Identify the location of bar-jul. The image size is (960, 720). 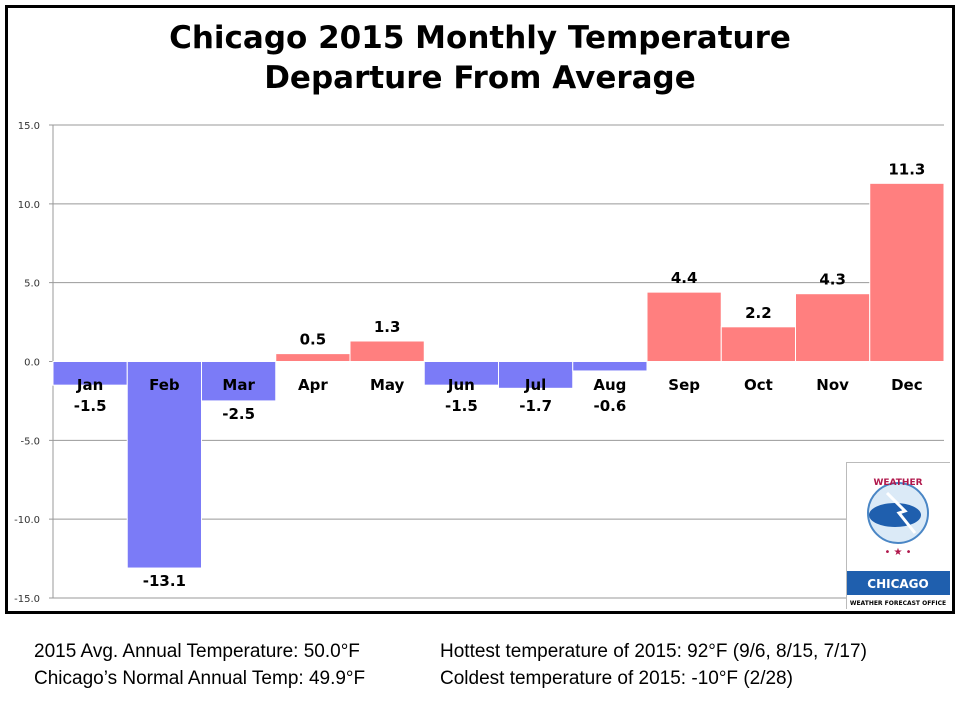
(536, 375).